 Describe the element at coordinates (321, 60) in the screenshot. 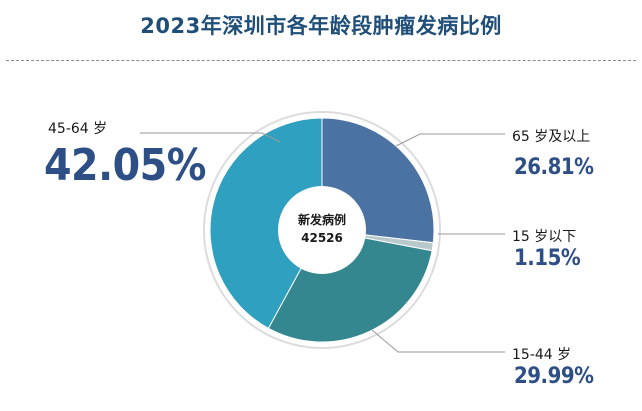

I see `title-divider` at that location.